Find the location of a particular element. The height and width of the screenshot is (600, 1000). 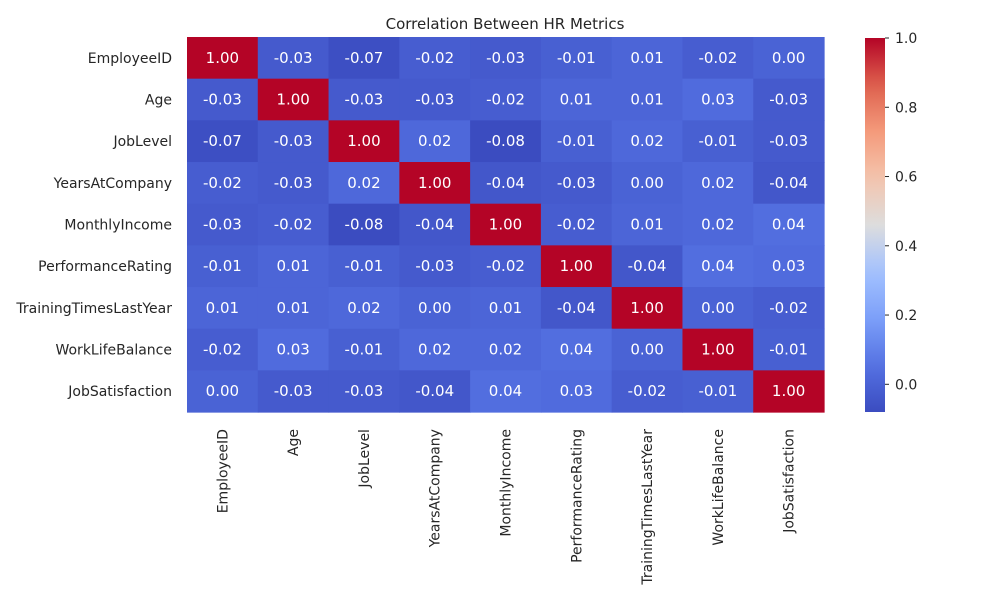

colorbar-tick-label: 0.2 is located at coordinates (906, 316).